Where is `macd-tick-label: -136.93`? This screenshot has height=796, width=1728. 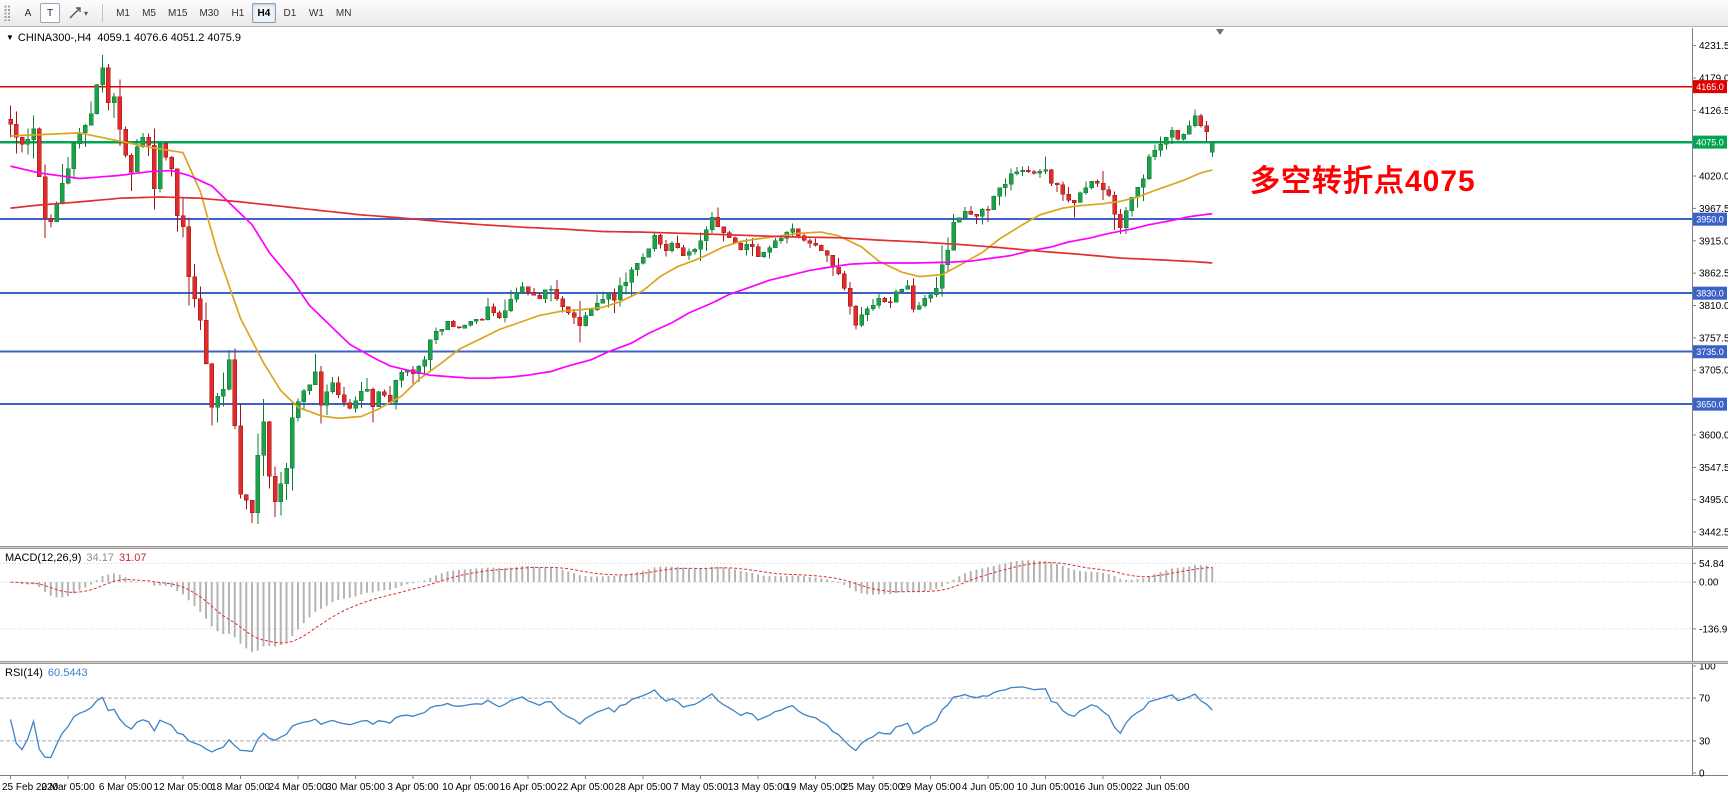
macd-tick-label: -136.93 is located at coordinates (1713, 629).